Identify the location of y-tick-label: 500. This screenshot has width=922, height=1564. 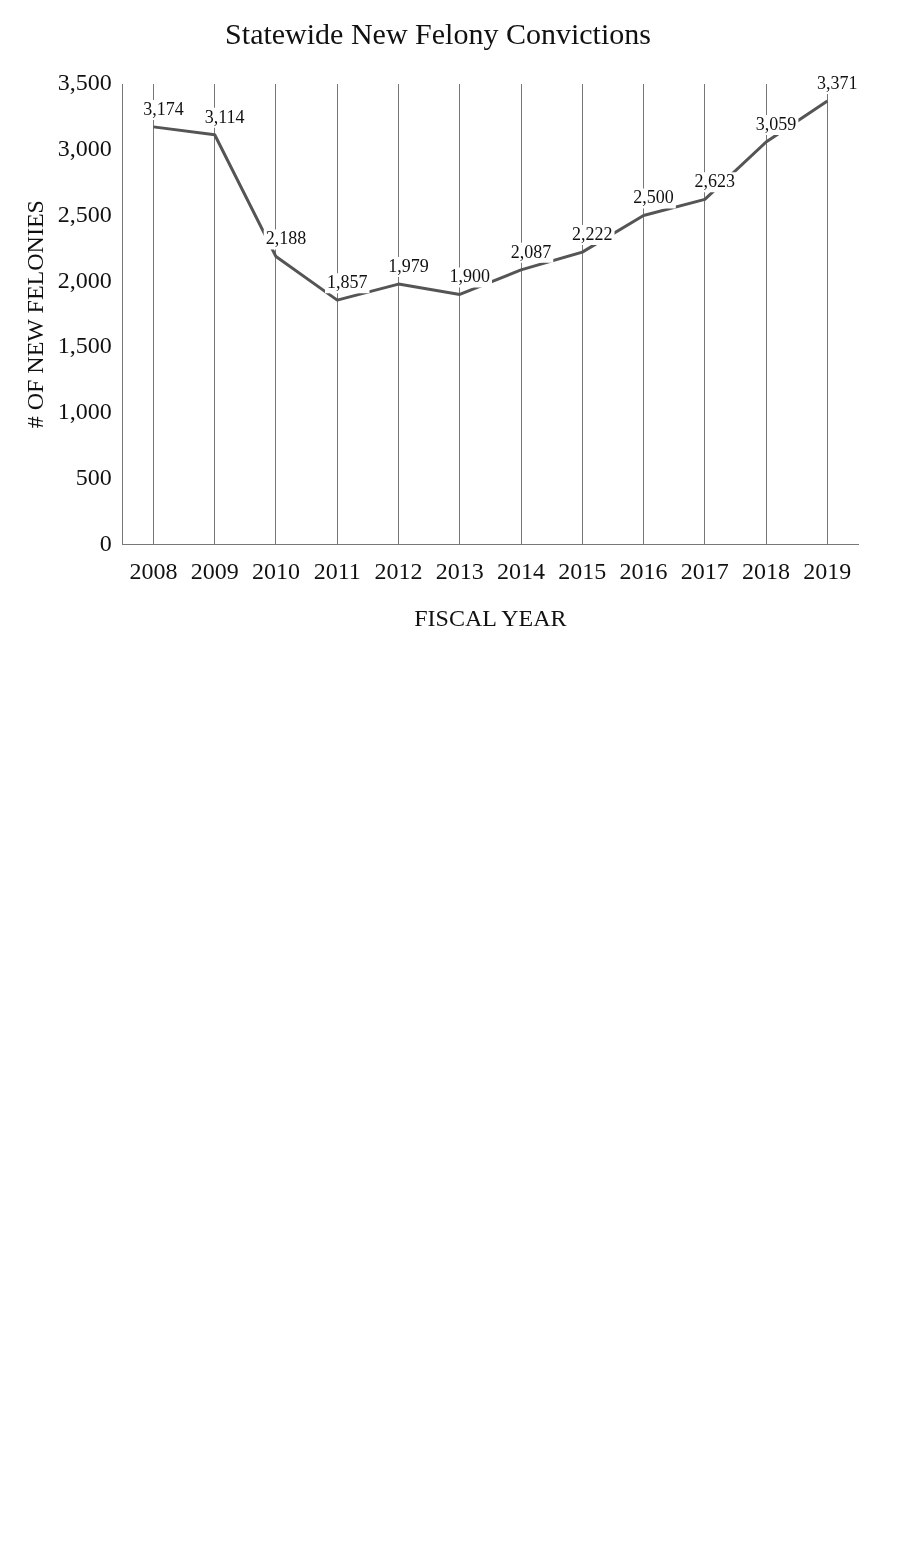
(93, 476).